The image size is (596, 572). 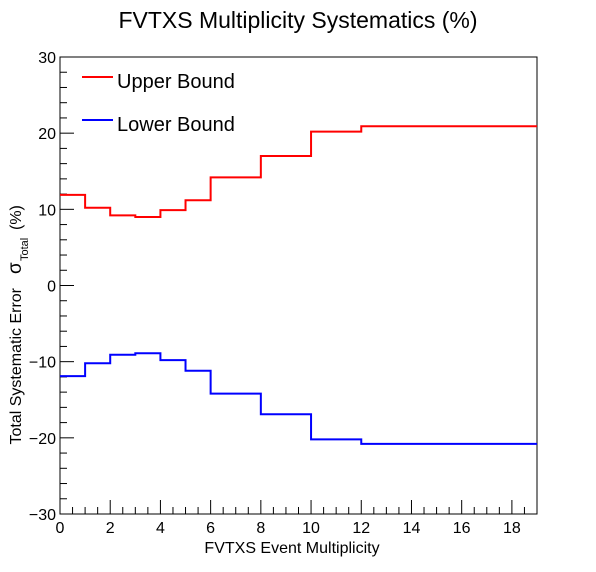 I want to click on y-axis-label-main: Total Systematic Error, so click(x=16, y=365).